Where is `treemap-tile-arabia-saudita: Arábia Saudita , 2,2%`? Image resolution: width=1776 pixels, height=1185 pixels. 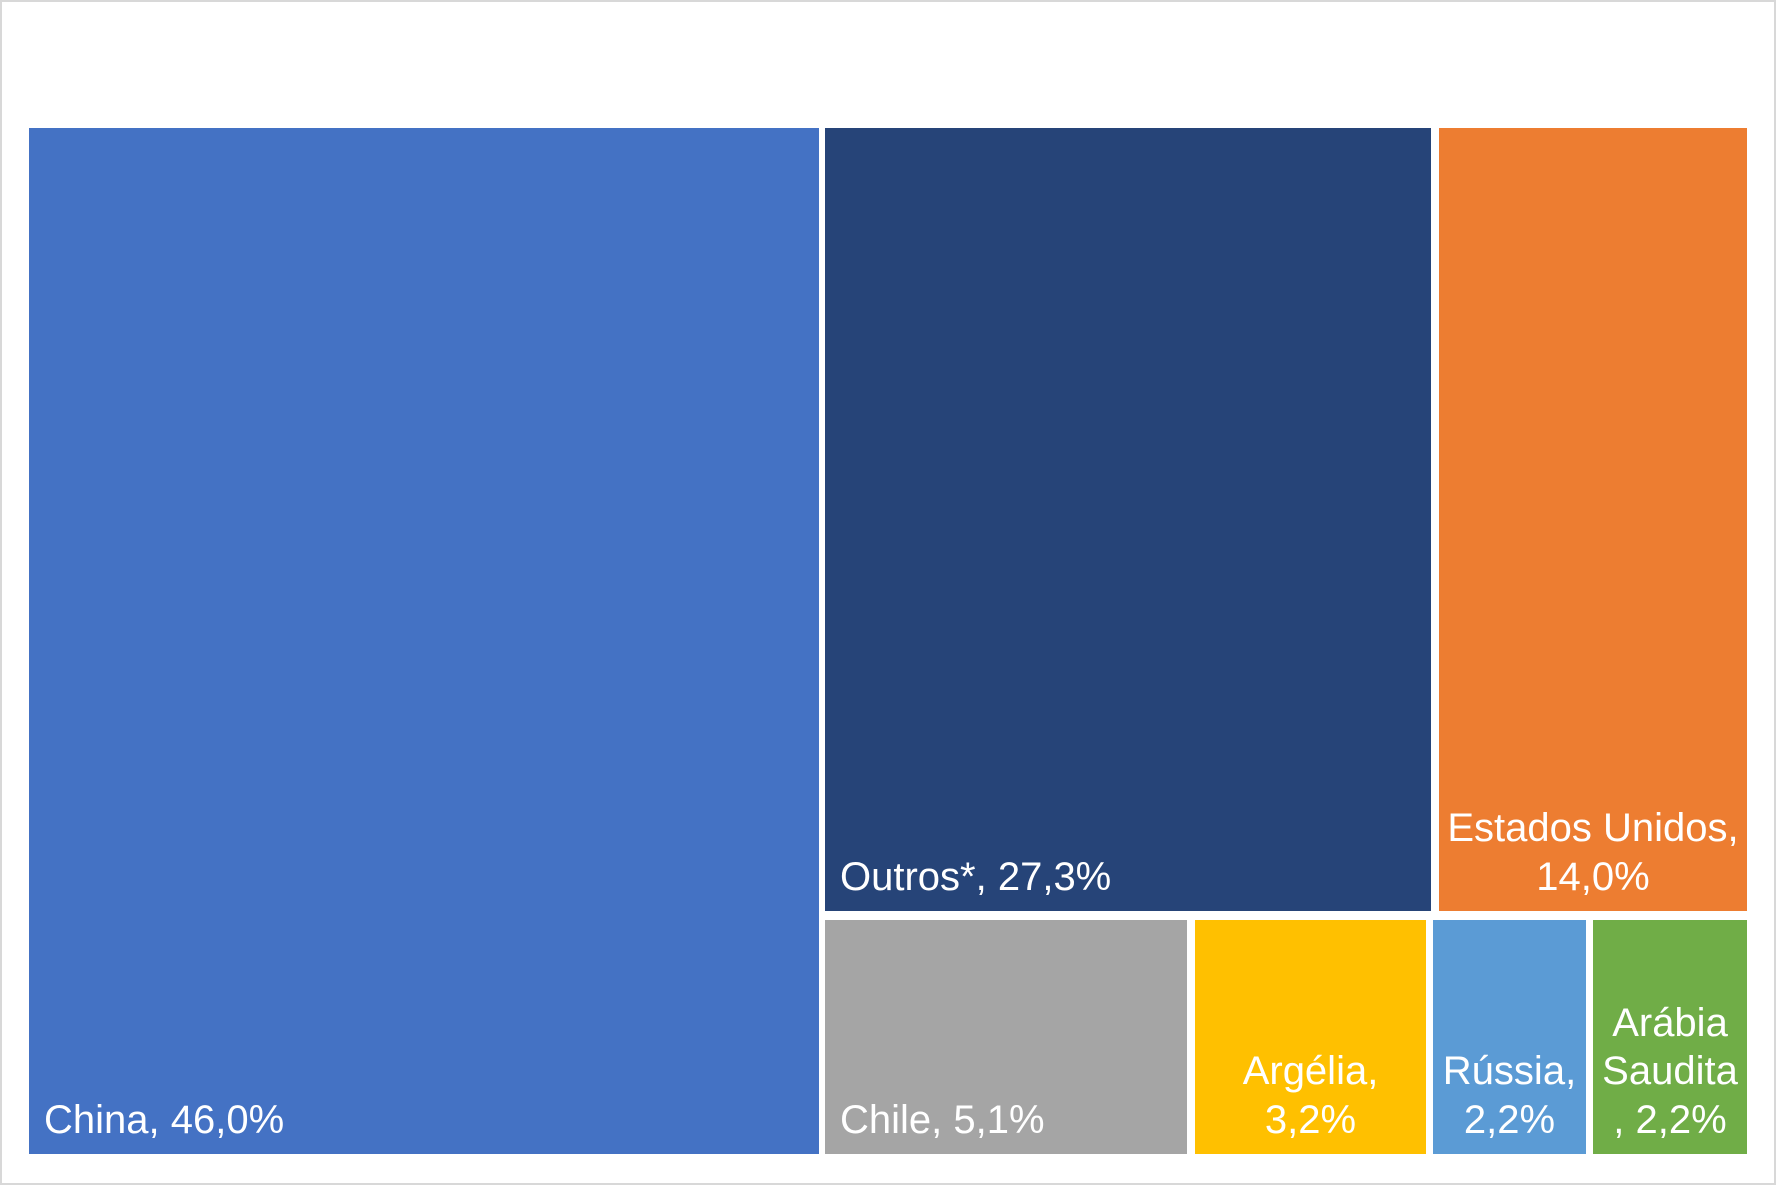 treemap-tile-arabia-saudita: Arábia Saudita , 2,2% is located at coordinates (1670, 1037).